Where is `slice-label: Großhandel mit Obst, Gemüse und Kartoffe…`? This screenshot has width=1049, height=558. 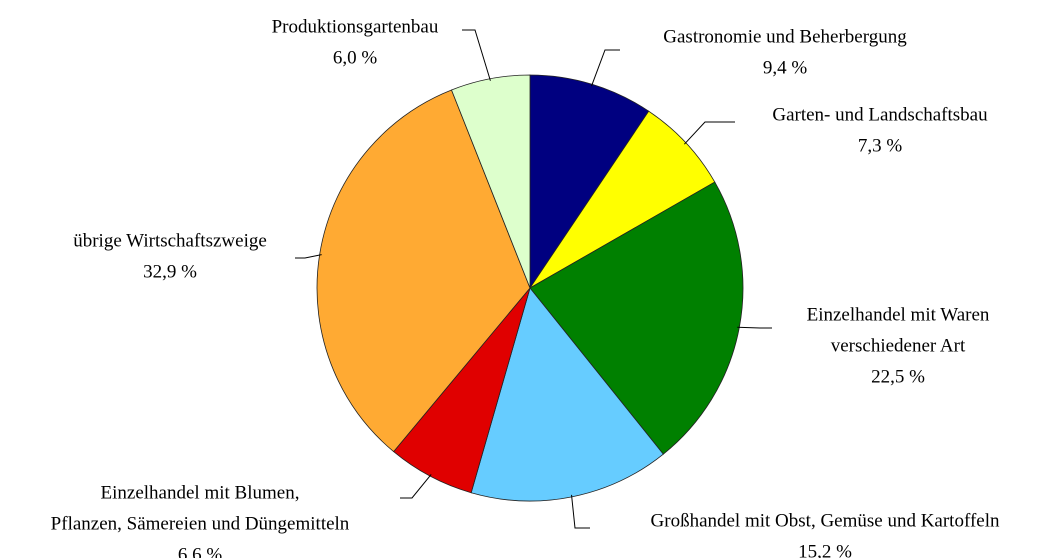 slice-label: Großhandel mit Obst, Gemüse und Kartoffe… is located at coordinates (825, 520).